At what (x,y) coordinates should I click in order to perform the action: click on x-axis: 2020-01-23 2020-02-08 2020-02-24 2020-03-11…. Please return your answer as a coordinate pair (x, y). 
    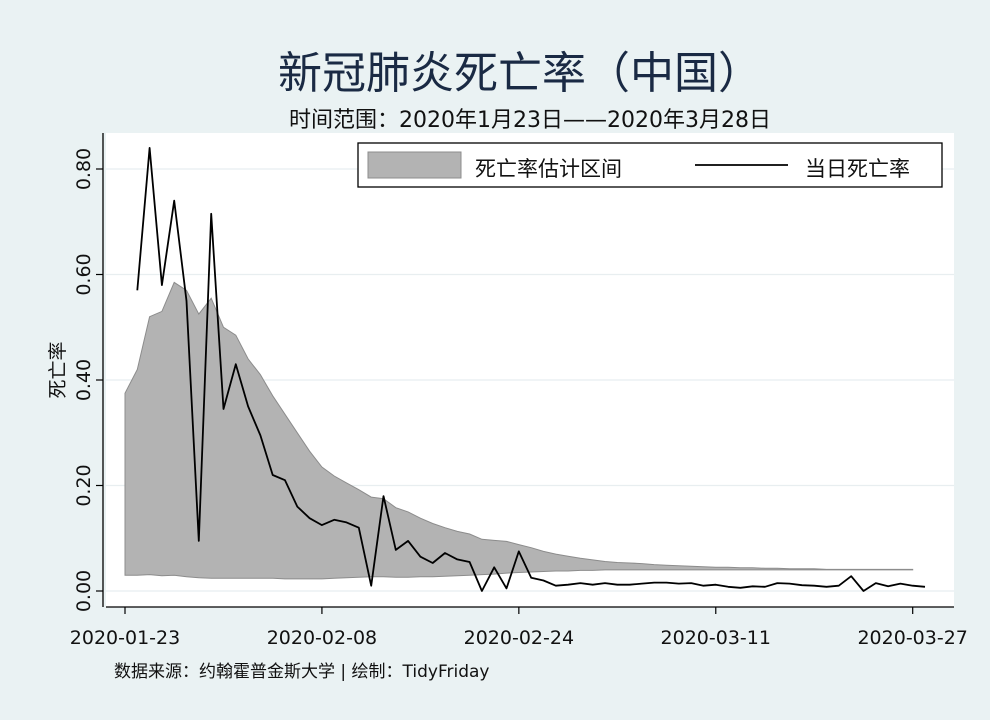
    Looking at the image, I should click on (519, 628).